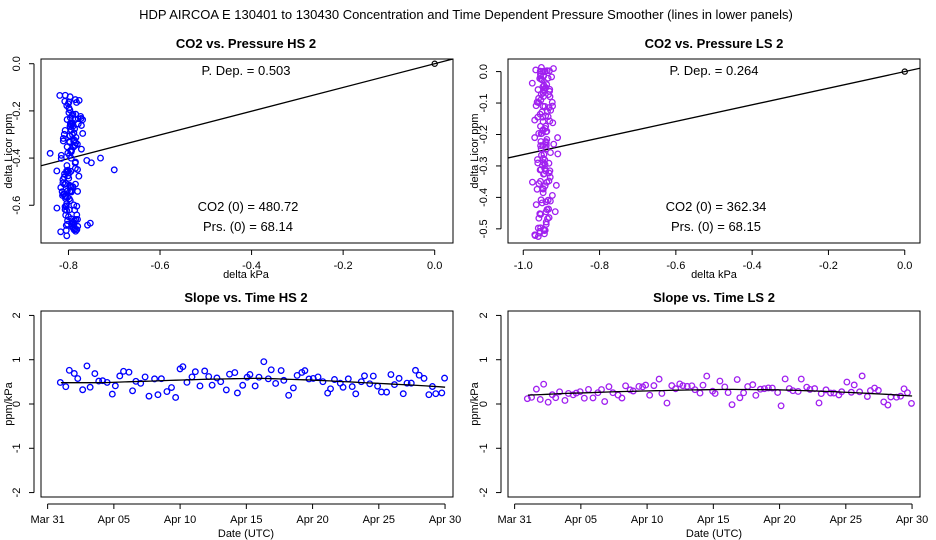  I want to click on panel-title: Slope vs. Time LS 2, so click(714, 297).